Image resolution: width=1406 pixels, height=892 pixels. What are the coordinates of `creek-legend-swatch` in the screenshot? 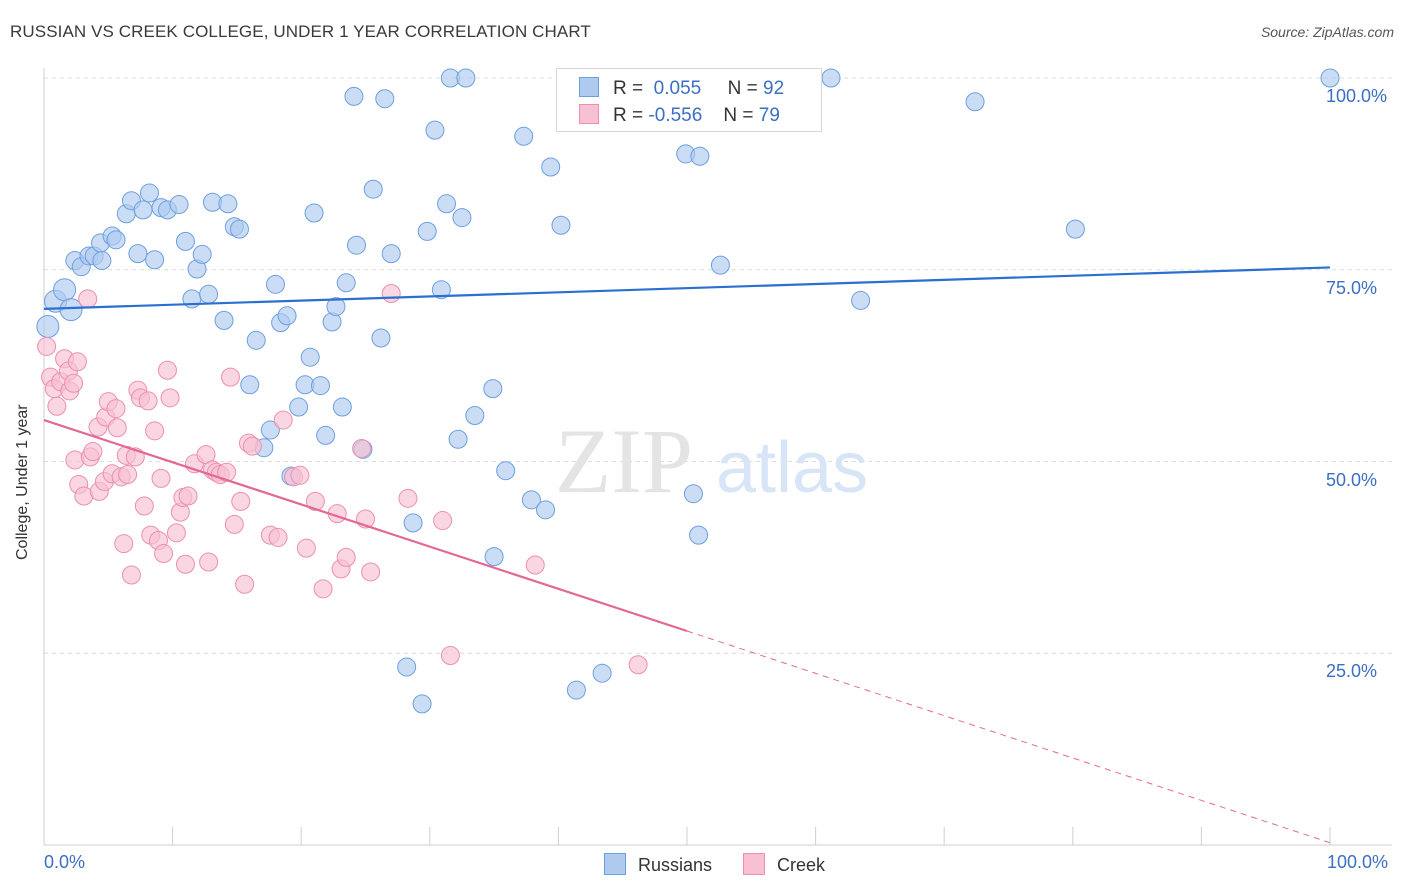 It's located at (754, 864).